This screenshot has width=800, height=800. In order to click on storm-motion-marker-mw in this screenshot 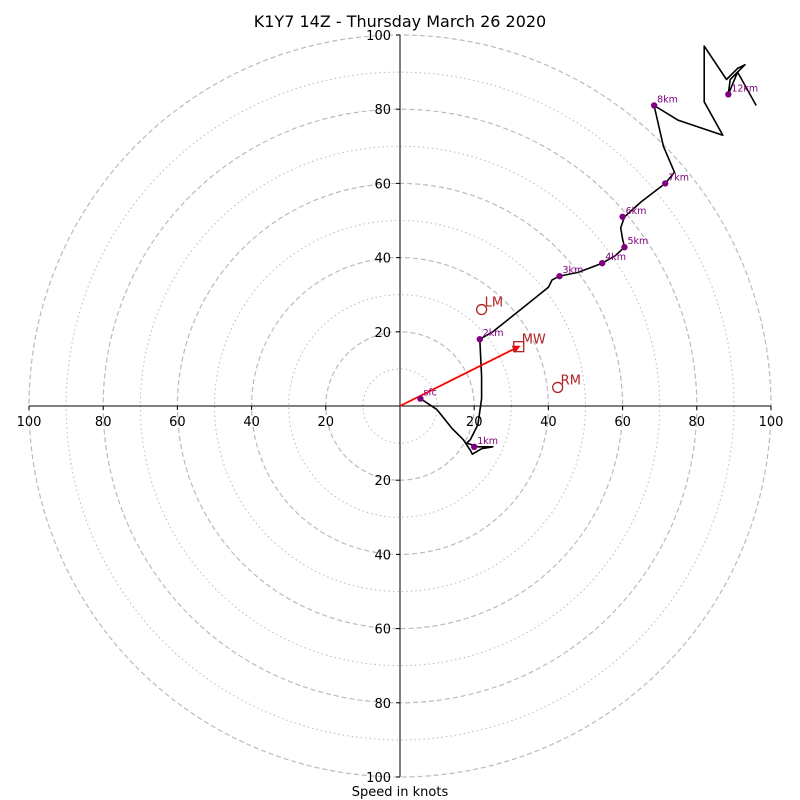, I will do `click(519, 346)`.